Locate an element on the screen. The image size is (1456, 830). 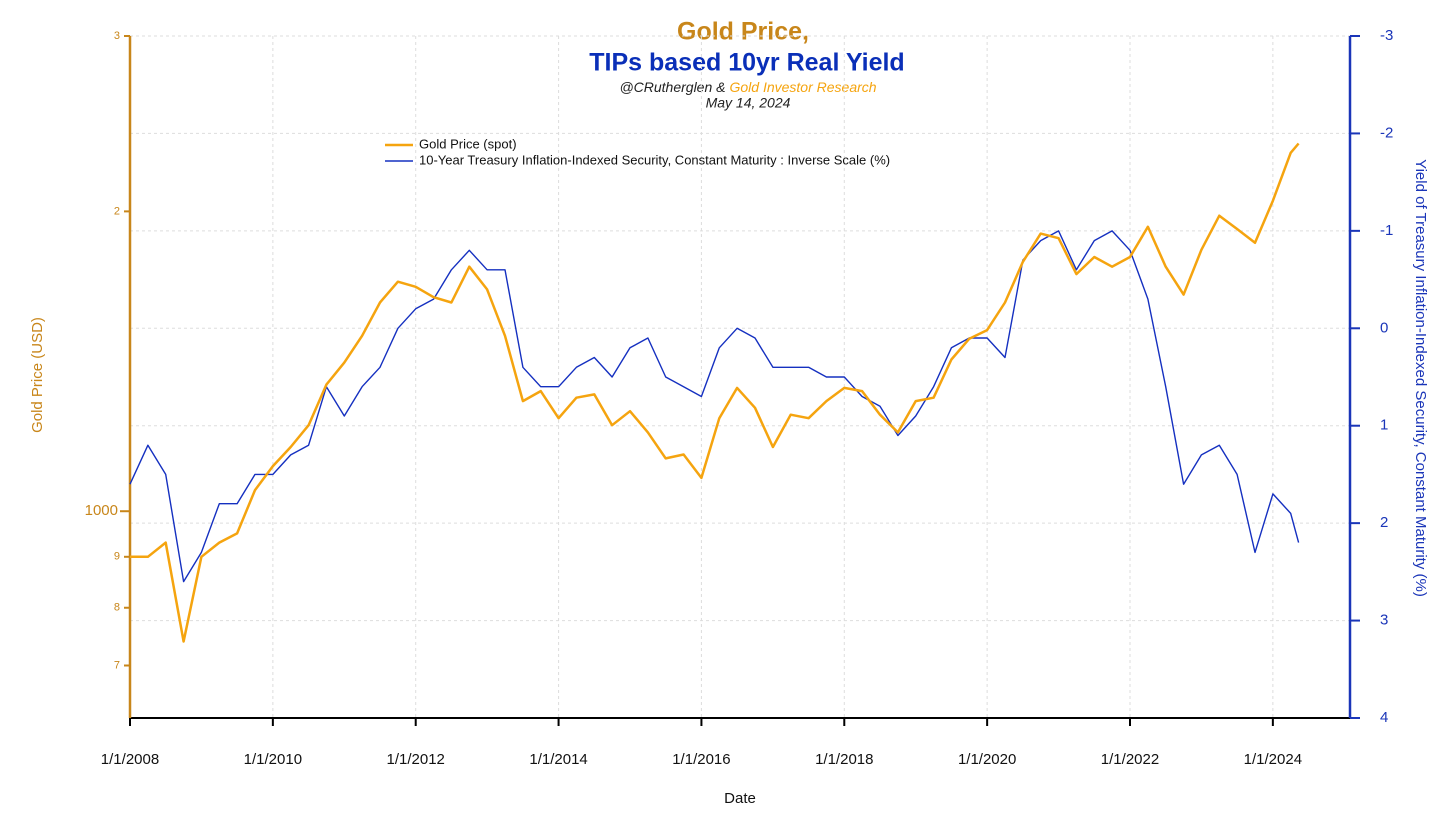
y-tick-label: 9 is located at coordinates (117, 557).